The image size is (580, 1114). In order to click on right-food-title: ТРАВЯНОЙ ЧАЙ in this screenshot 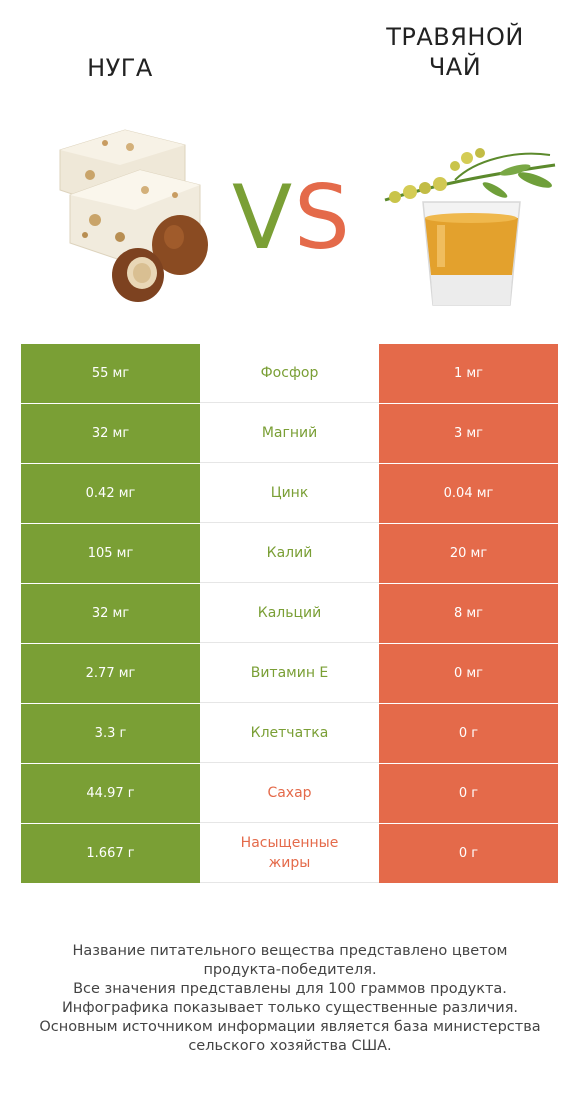, I will do `click(455, 52)`.